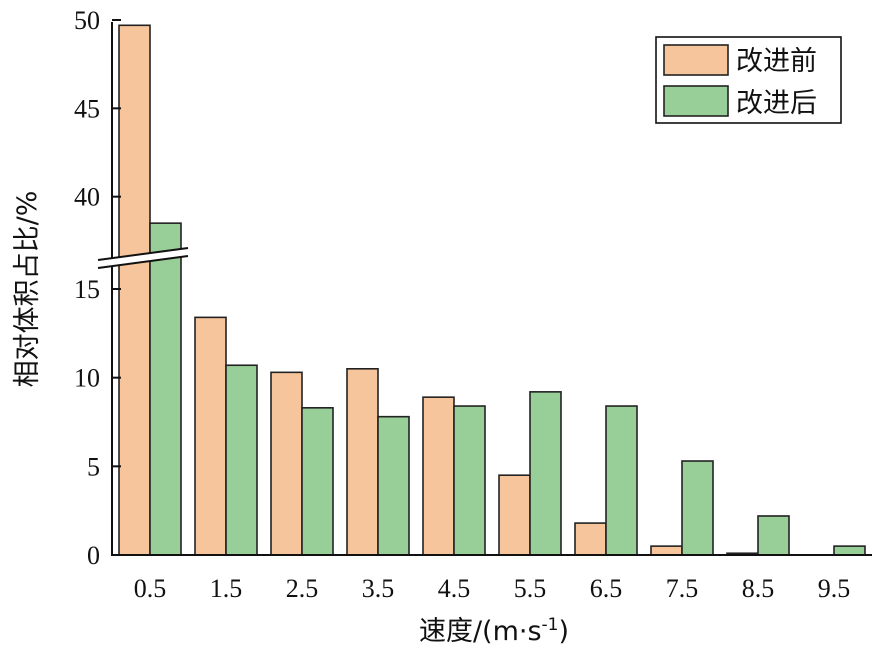 This screenshot has width=886, height=650. I want to click on x-tick-label-2.5: 2.5, so click(302, 588).